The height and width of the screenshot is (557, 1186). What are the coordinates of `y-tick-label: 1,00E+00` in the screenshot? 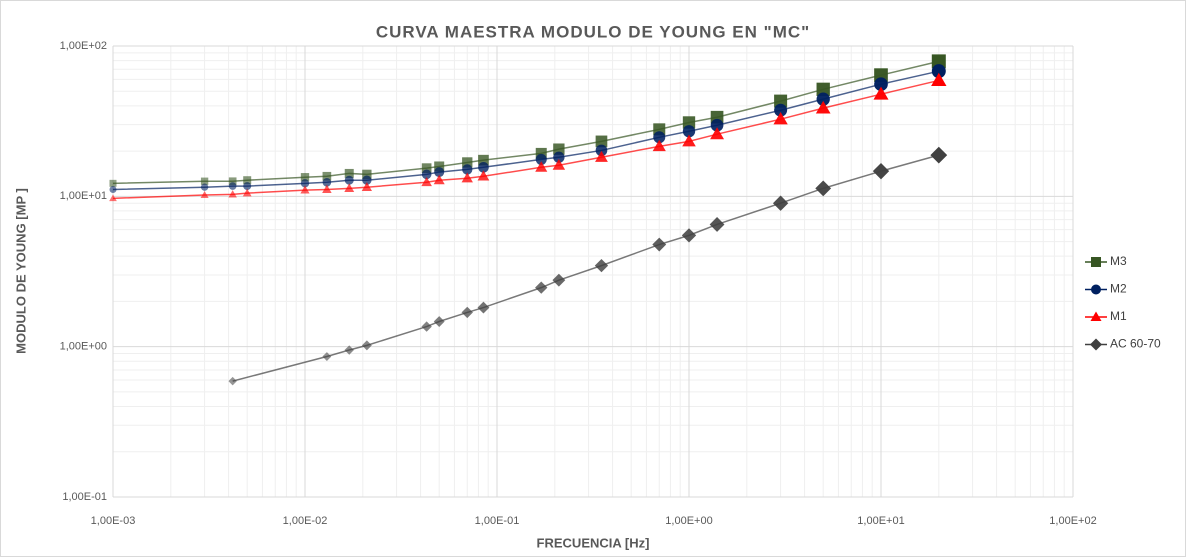 It's located at (83, 347).